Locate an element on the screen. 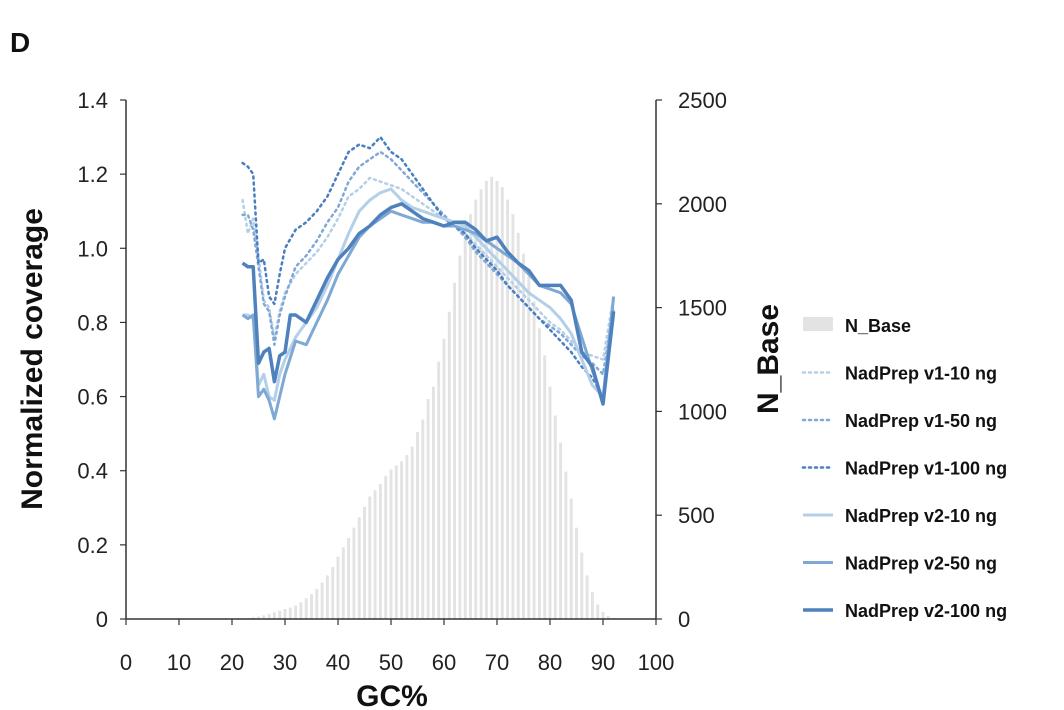  x-tick-label: 50 is located at coordinates (391, 662).